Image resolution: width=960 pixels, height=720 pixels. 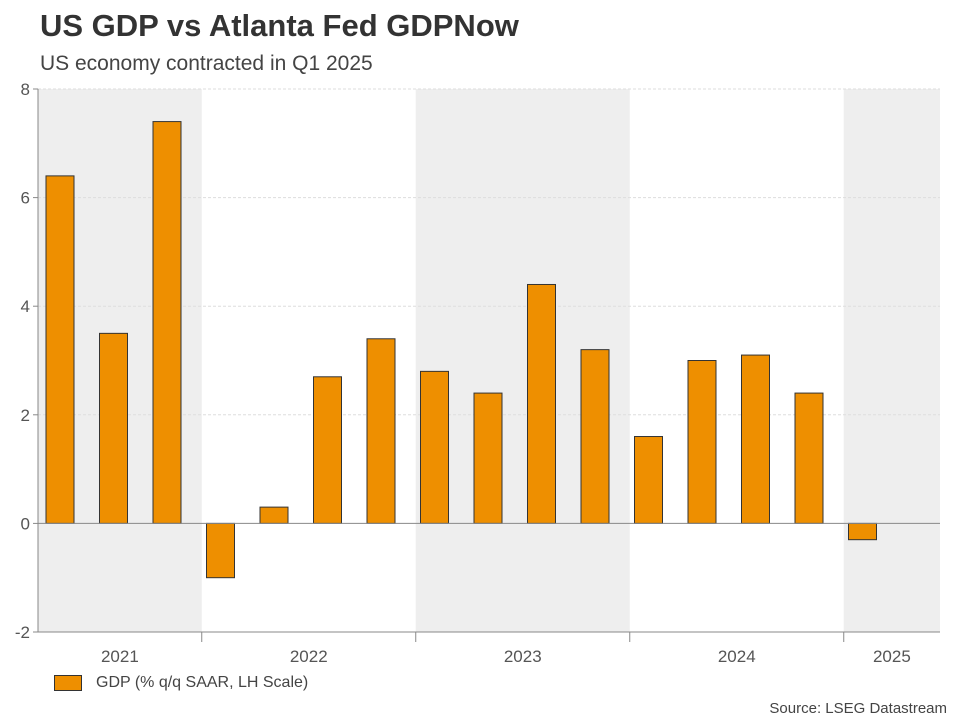 I want to click on y-tick-label: -2, so click(x=22, y=632).